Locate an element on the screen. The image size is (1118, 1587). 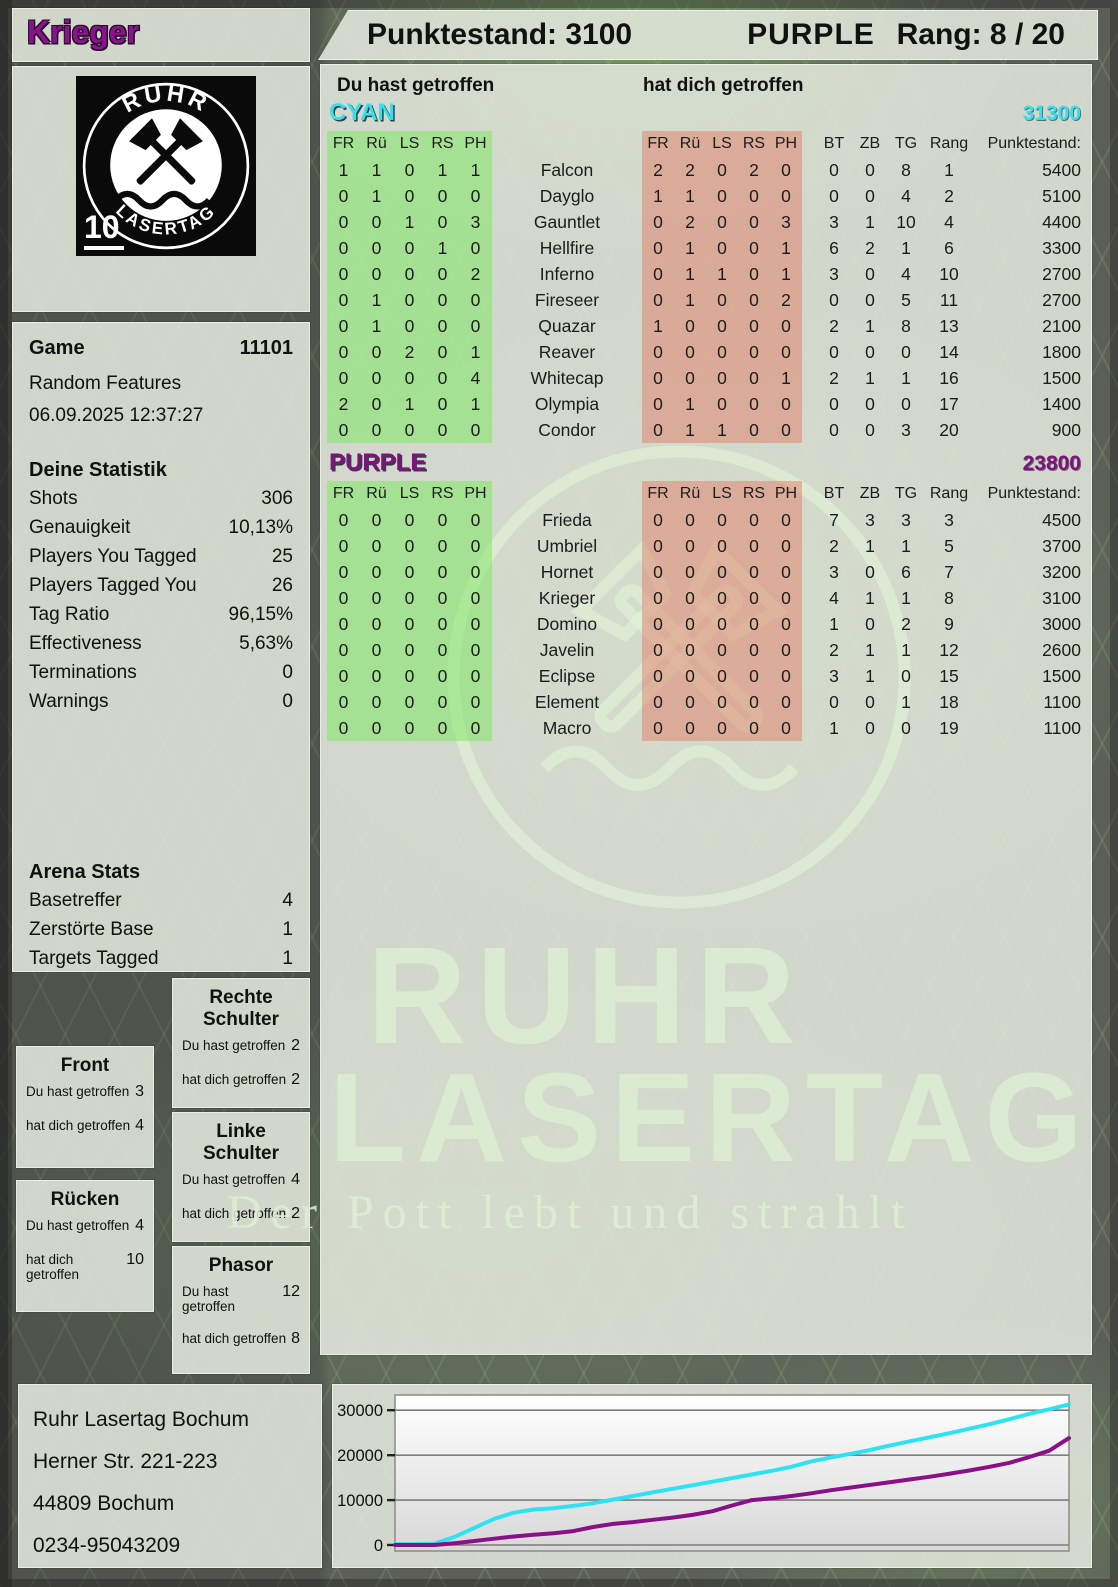
hit-value-you: 12 is located at coordinates (291, 1291).